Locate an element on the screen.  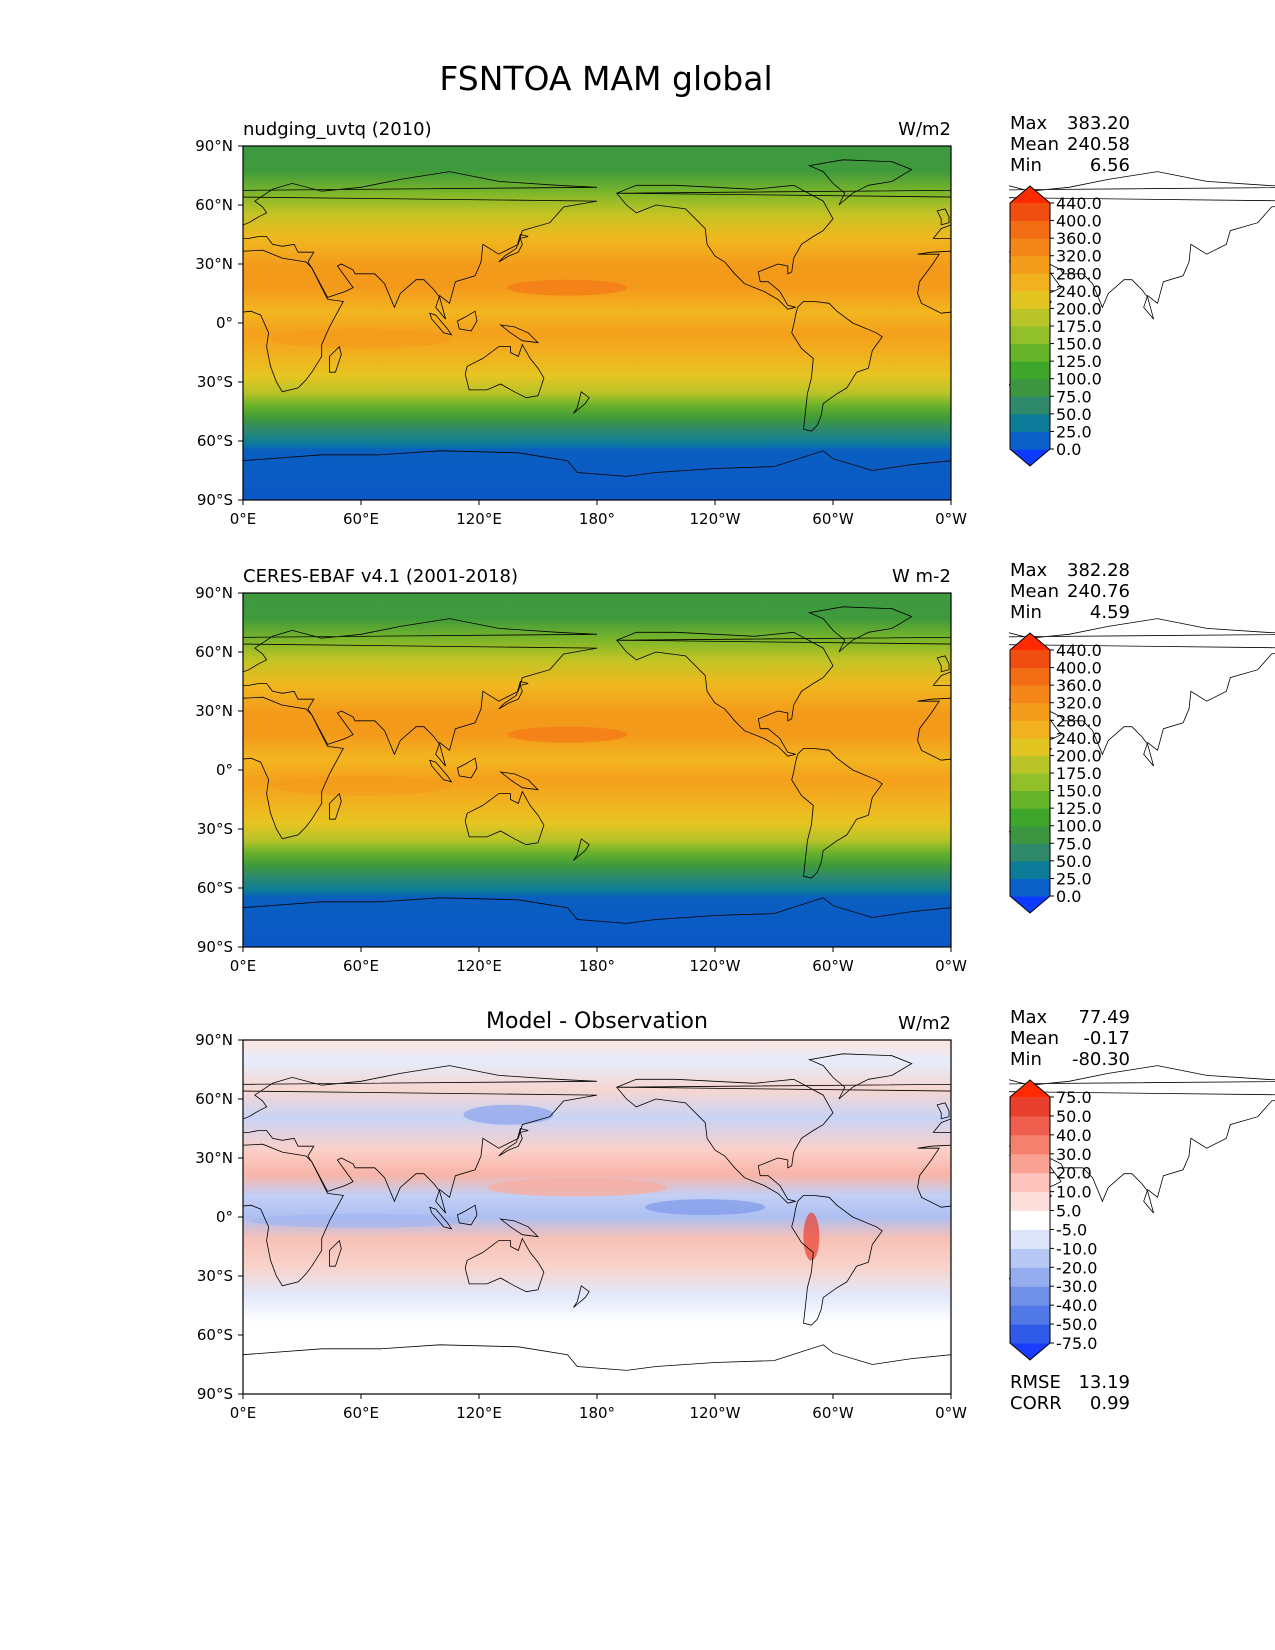
colorbar-tick-label: 0.0 is located at coordinates (1068, 449).